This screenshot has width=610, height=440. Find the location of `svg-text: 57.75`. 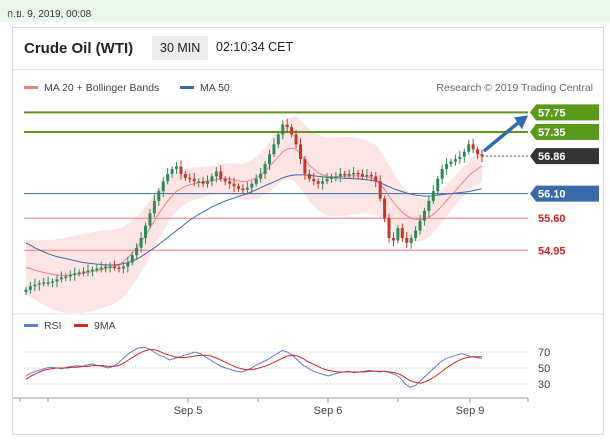

svg-text: 57.75 is located at coordinates (552, 113).